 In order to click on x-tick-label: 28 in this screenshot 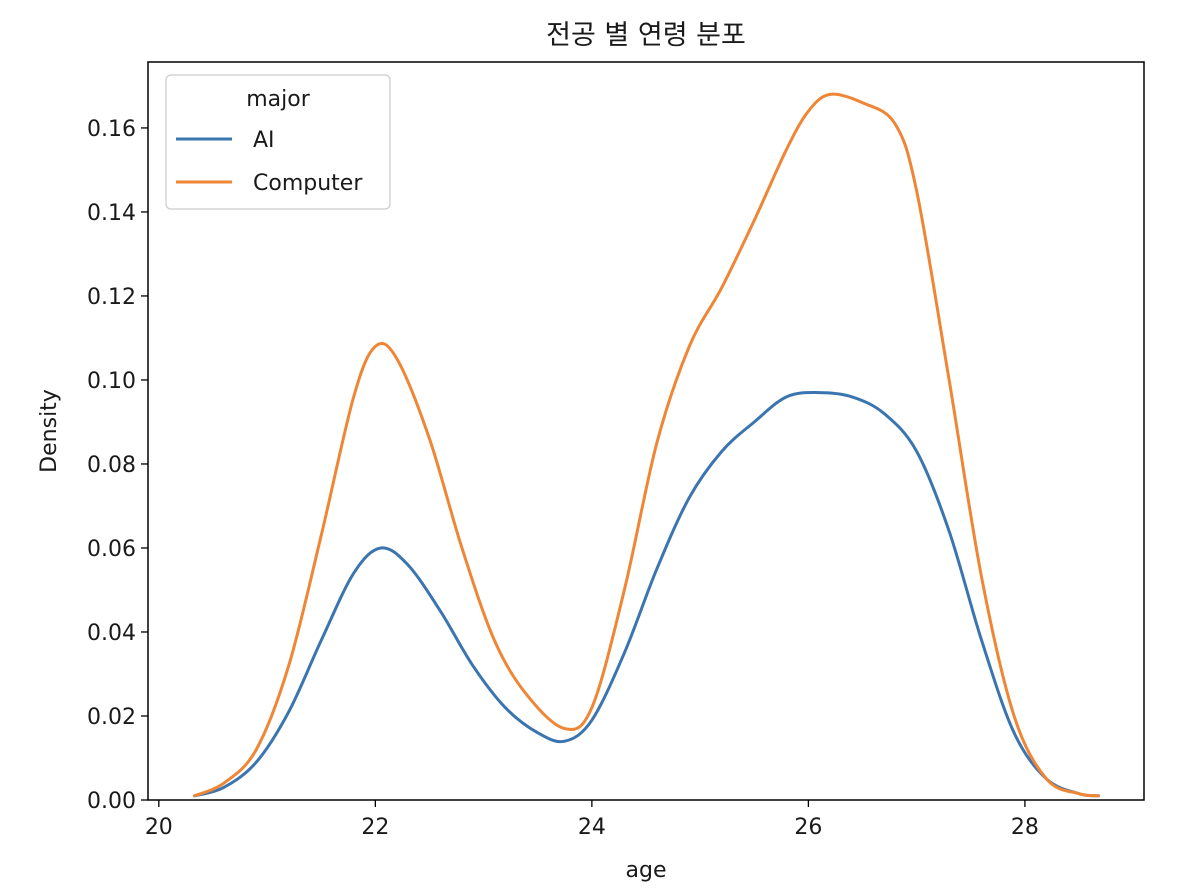, I will do `click(1025, 827)`.